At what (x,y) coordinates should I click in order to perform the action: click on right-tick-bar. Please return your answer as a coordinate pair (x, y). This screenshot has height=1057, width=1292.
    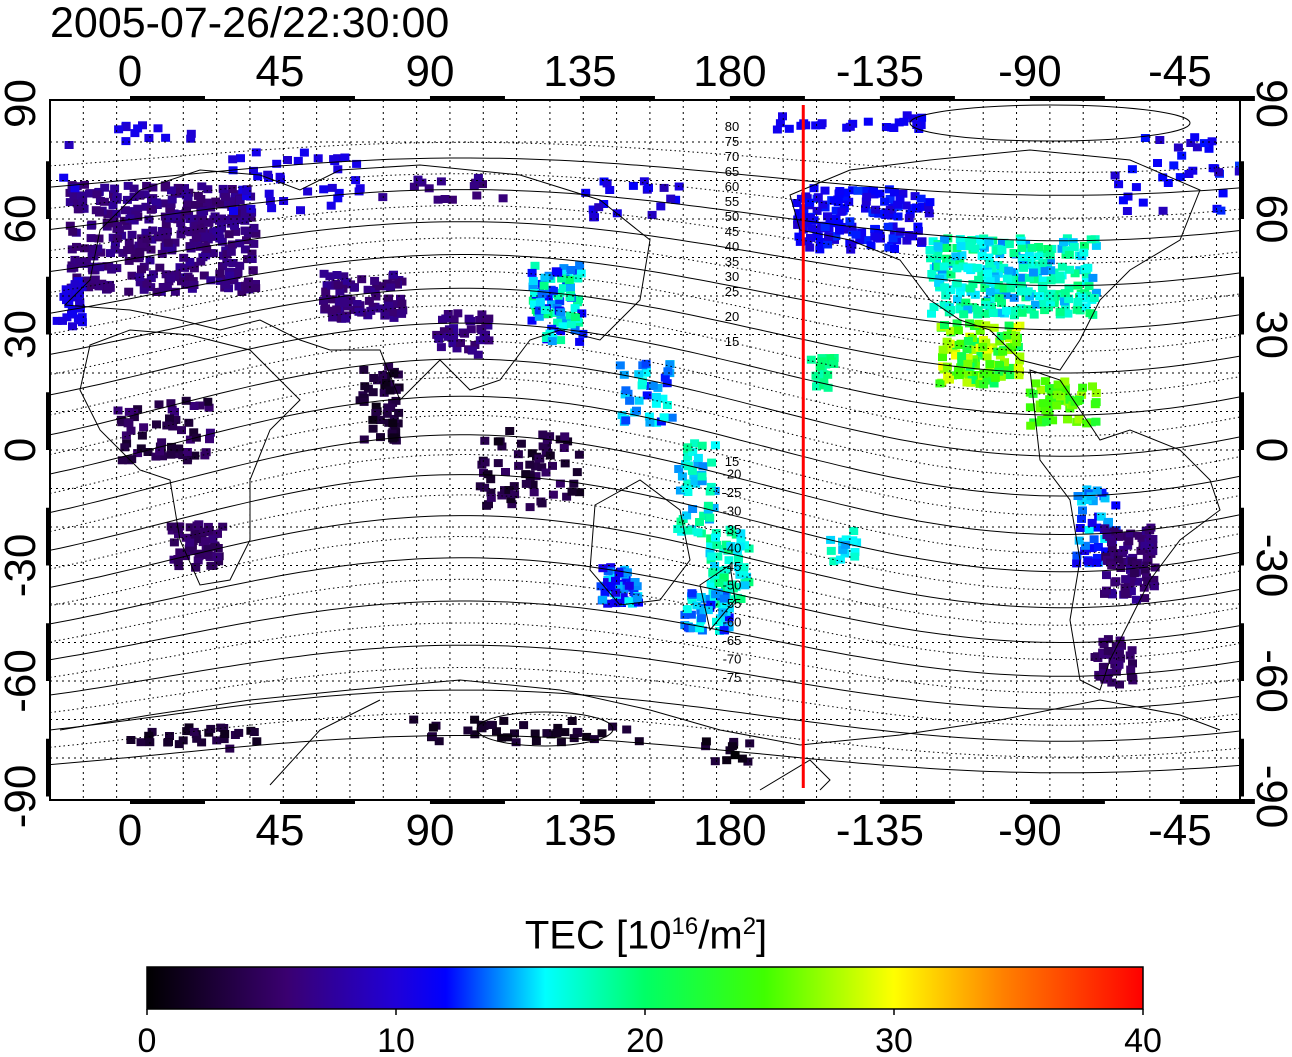
    Looking at the image, I should click on (1241, 305).